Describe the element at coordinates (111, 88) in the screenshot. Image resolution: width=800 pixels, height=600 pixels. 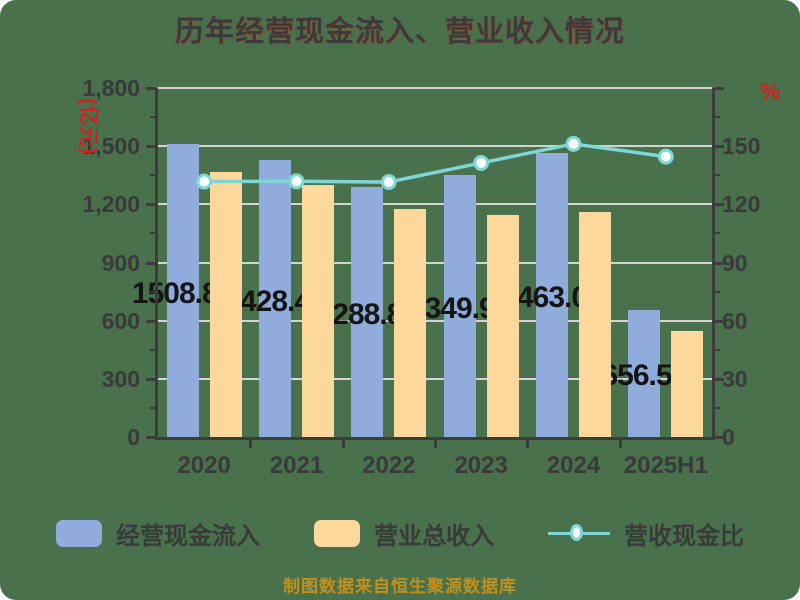
I see `left-axis-tick-label: 1,800` at that location.